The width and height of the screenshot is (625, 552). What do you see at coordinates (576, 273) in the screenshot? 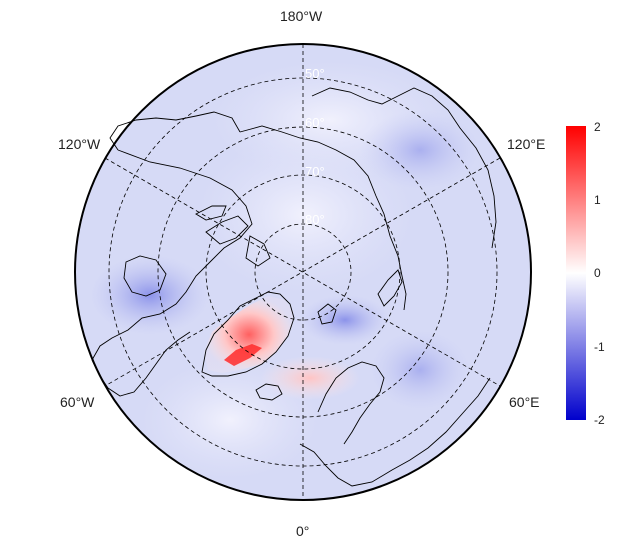
I see `colorbar` at bounding box center [576, 273].